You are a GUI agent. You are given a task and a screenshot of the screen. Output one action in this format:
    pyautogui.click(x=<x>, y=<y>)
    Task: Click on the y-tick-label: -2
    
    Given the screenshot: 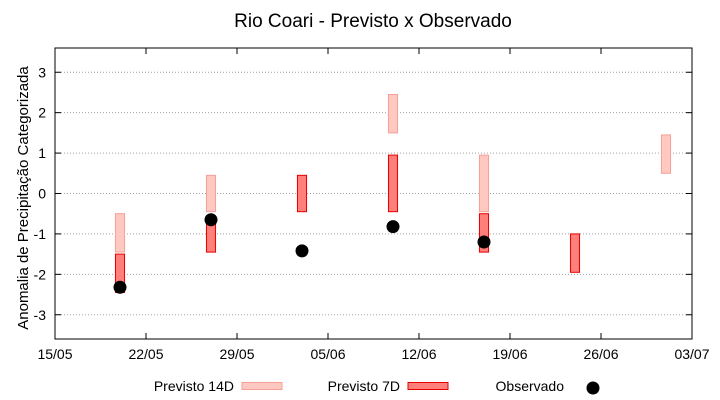 What is the action you would take?
    pyautogui.click(x=40, y=274)
    